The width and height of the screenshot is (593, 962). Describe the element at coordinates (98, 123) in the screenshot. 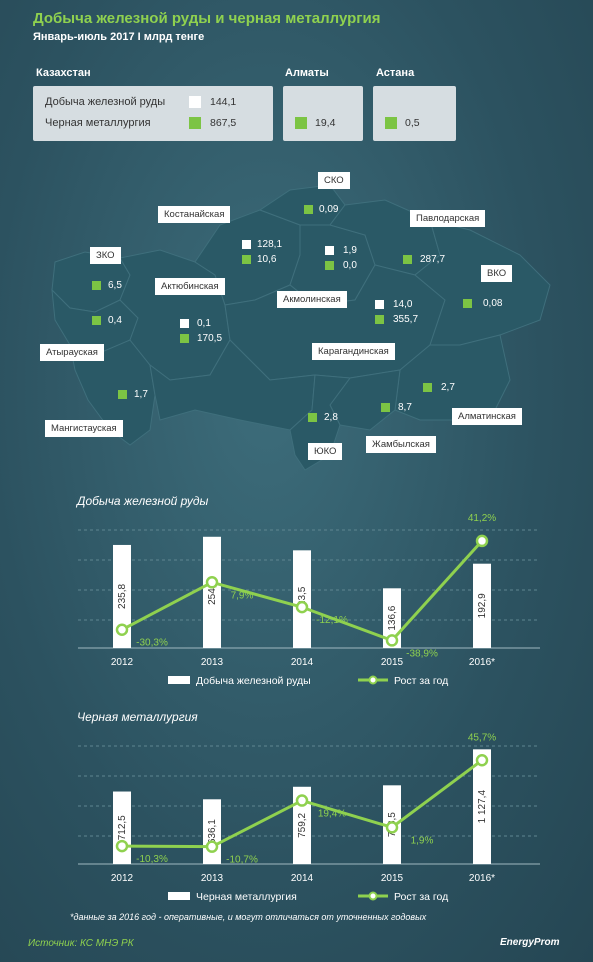

I see `metal-label: Черная металлургия` at that location.